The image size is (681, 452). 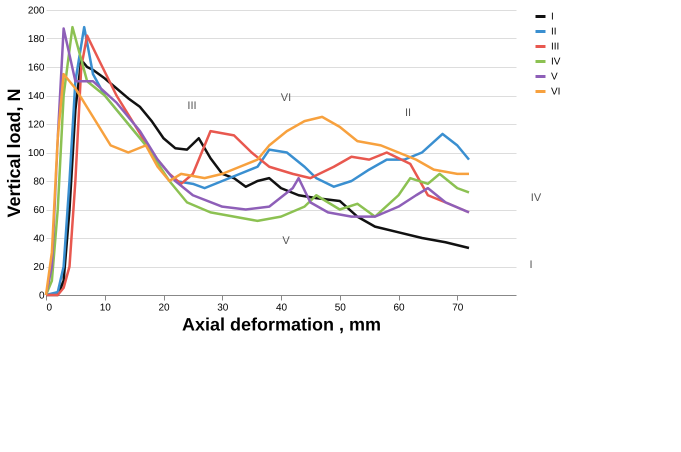 What do you see at coordinates (408, 113) in the screenshot?
I see `annotation: II` at bounding box center [408, 113].